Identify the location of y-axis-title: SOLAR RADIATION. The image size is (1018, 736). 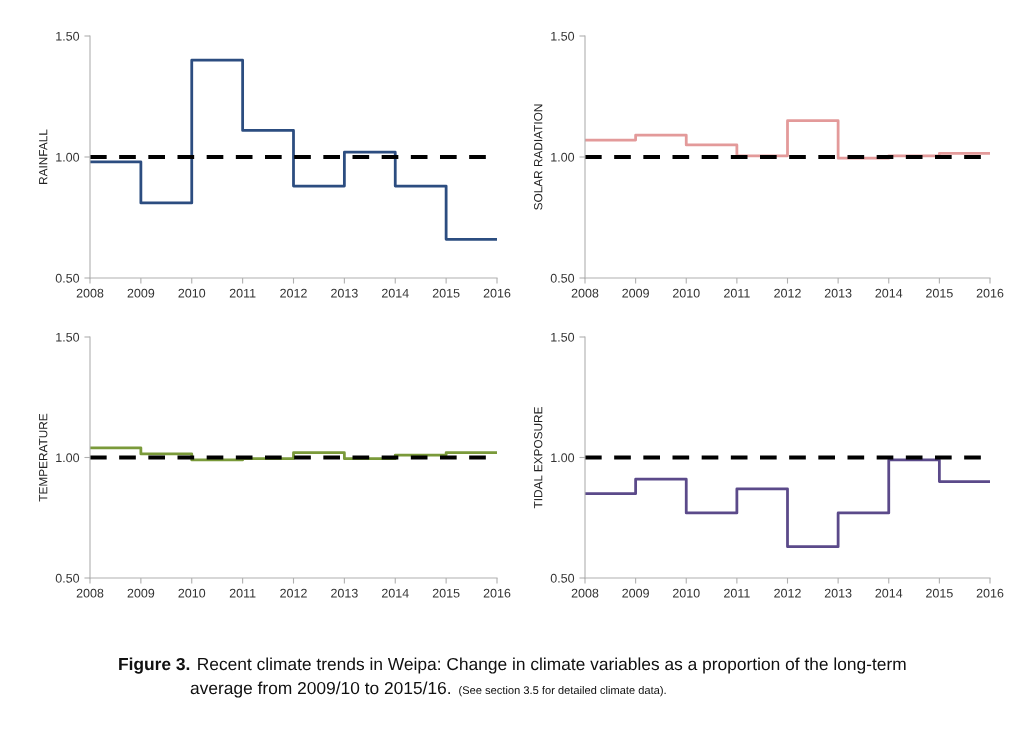
(538, 157).